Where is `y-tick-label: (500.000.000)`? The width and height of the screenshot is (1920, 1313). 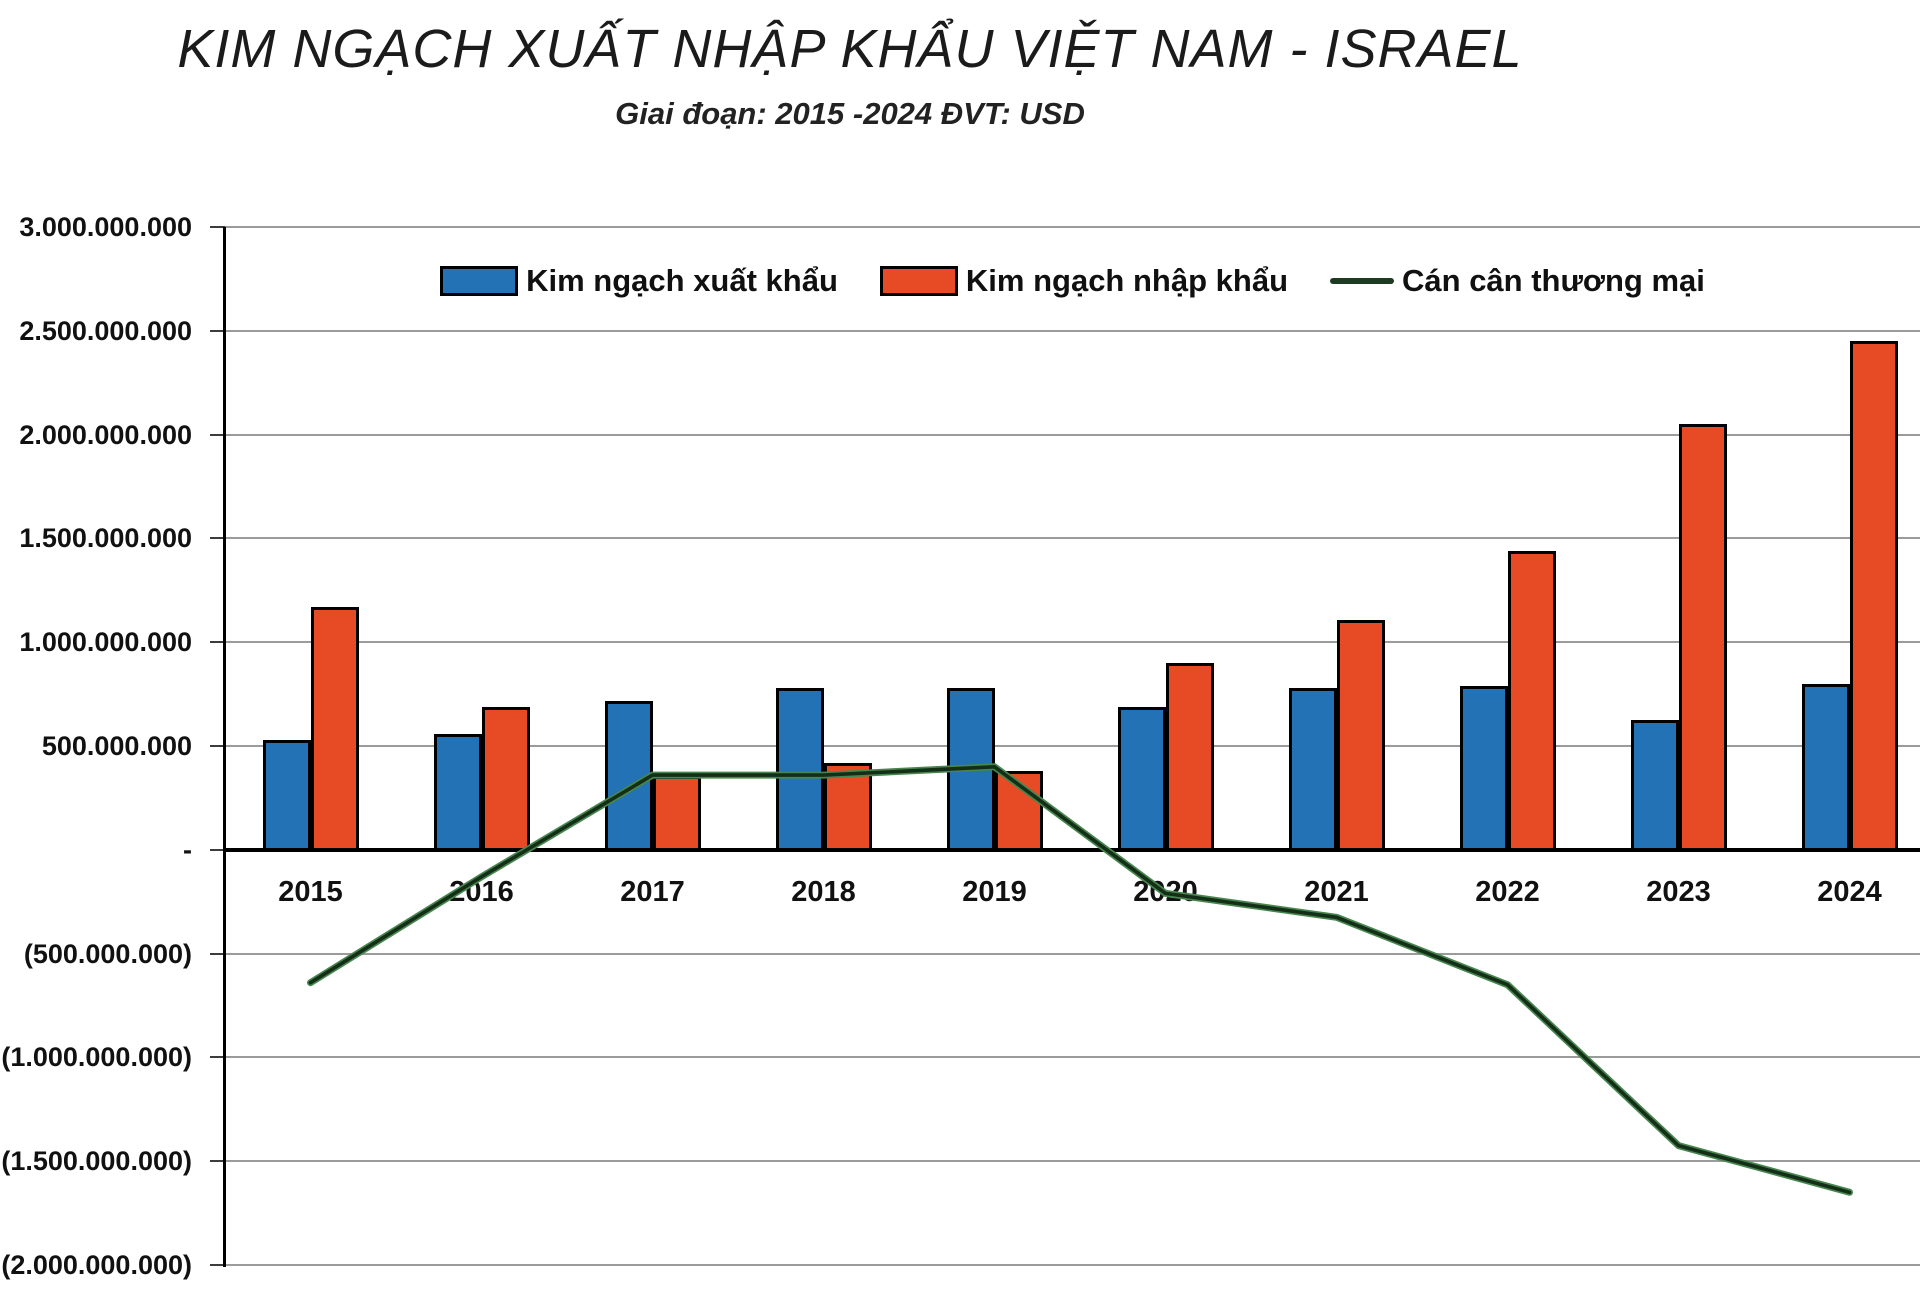
y-tick-label: (500.000.000) is located at coordinates (107, 953).